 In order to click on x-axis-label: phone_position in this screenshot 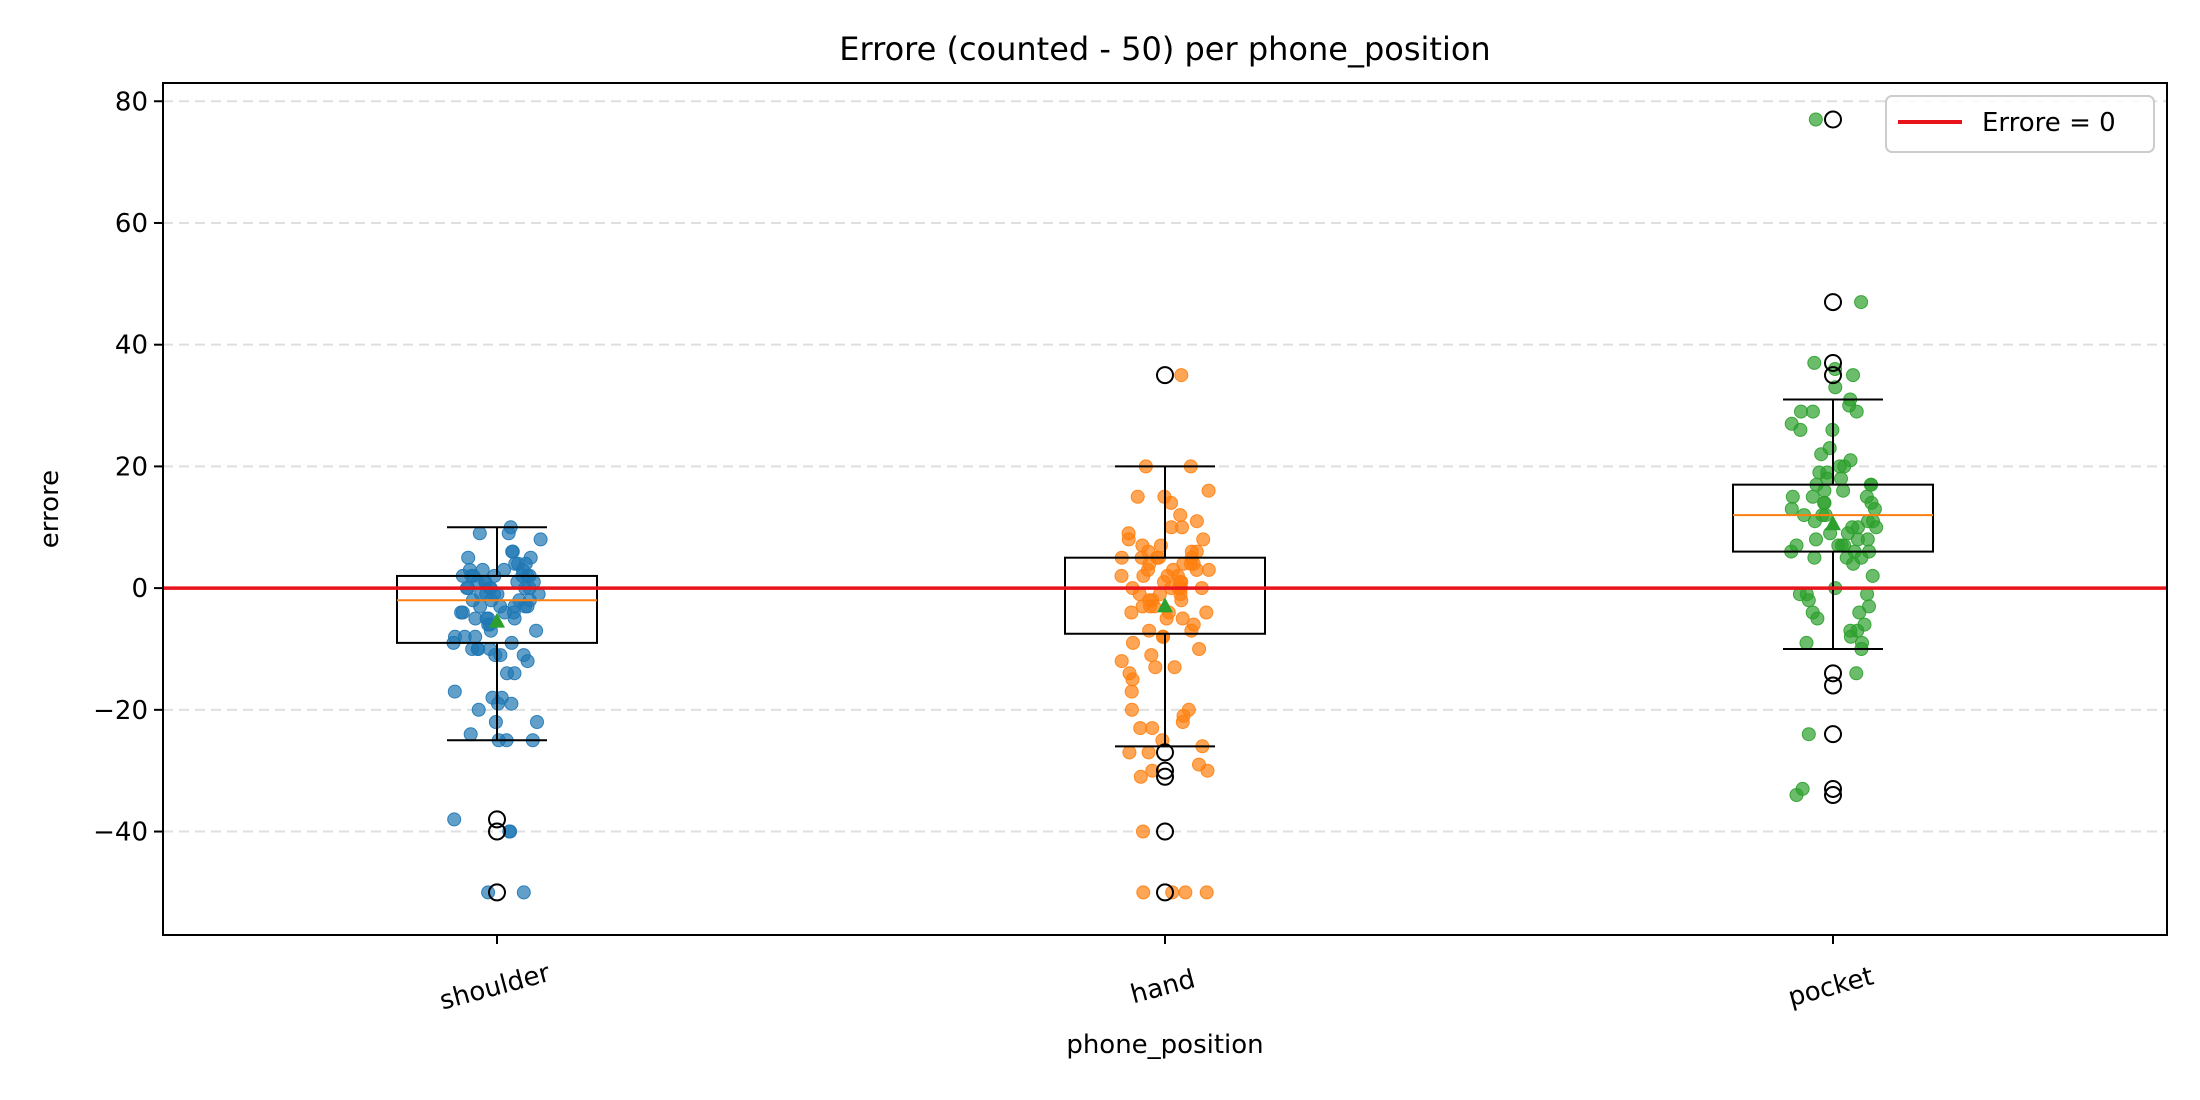, I will do `click(1164, 1045)`.